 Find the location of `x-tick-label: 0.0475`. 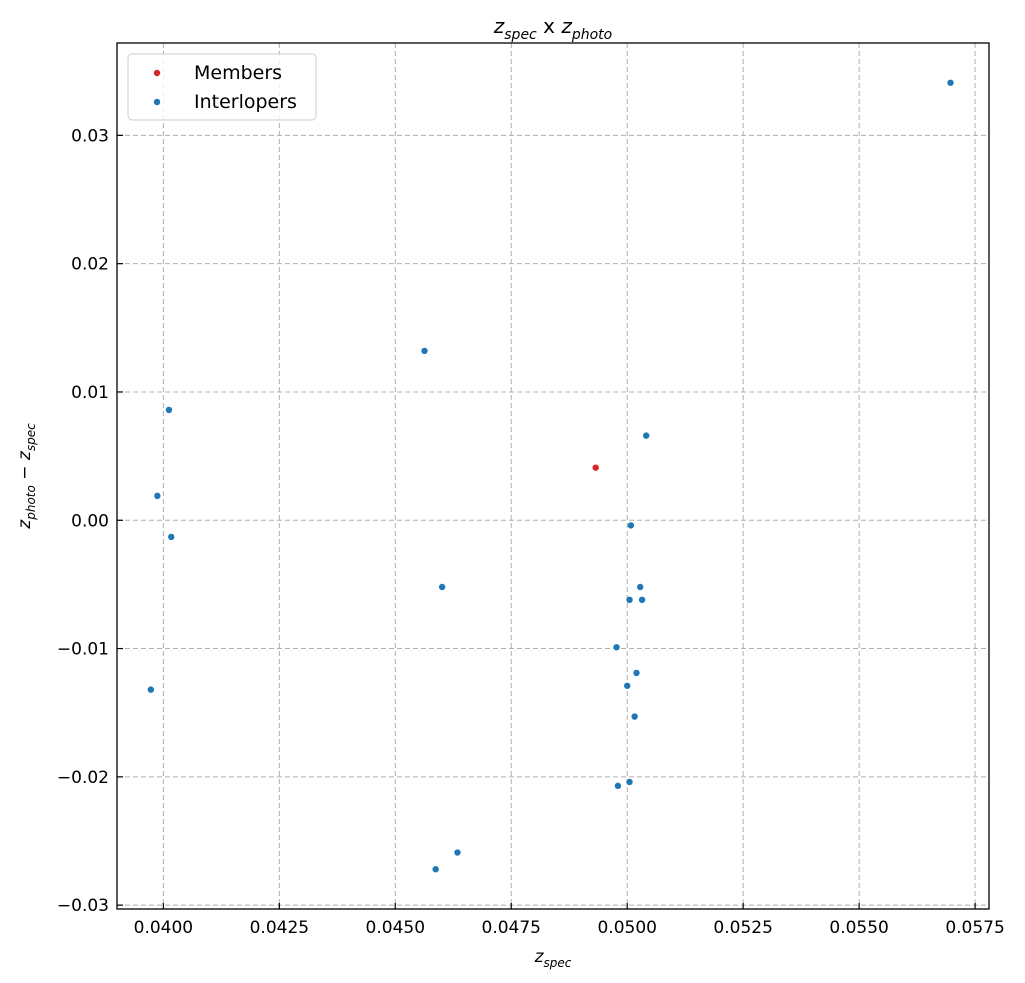

x-tick-label: 0.0475 is located at coordinates (511, 928).